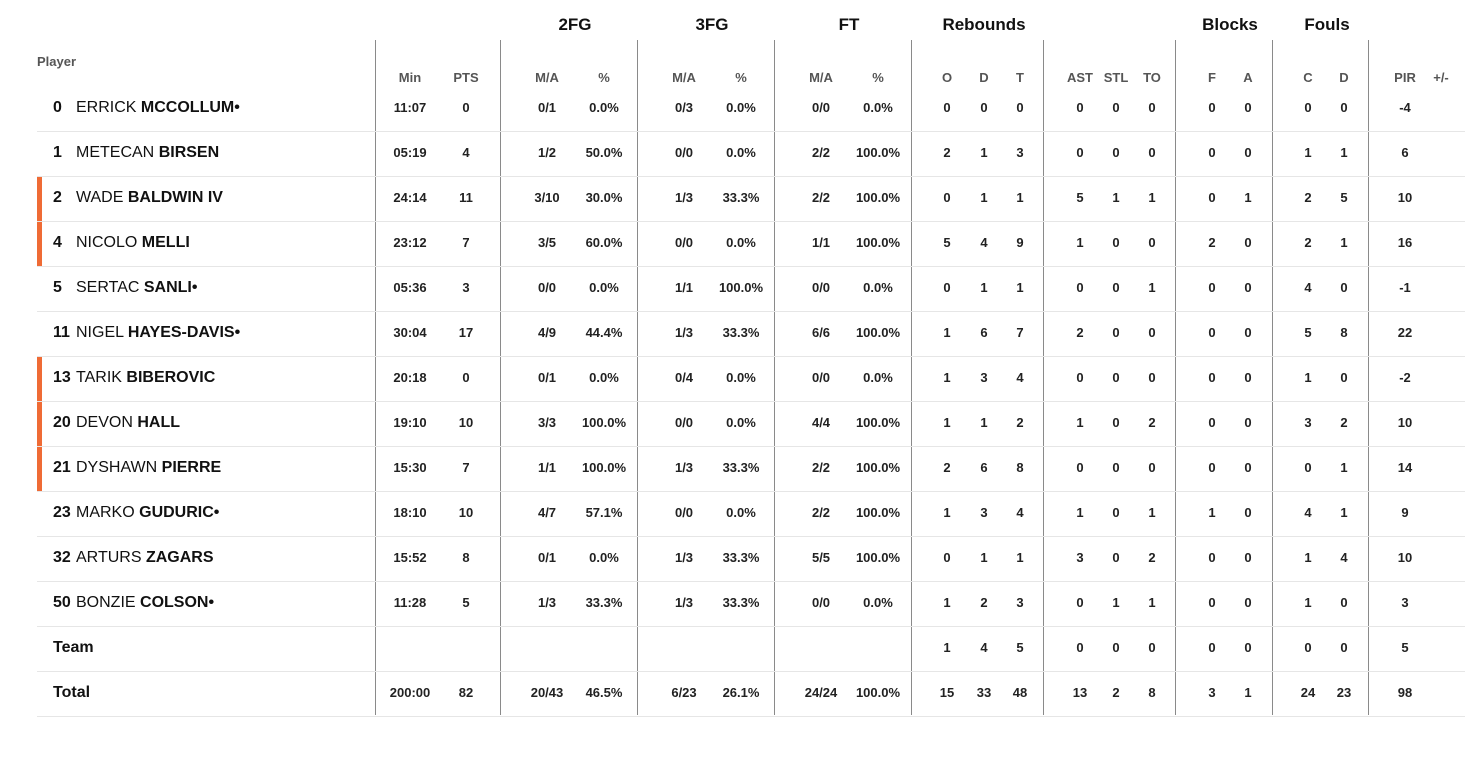  I want to click on player-number: 21, so click(62, 467).